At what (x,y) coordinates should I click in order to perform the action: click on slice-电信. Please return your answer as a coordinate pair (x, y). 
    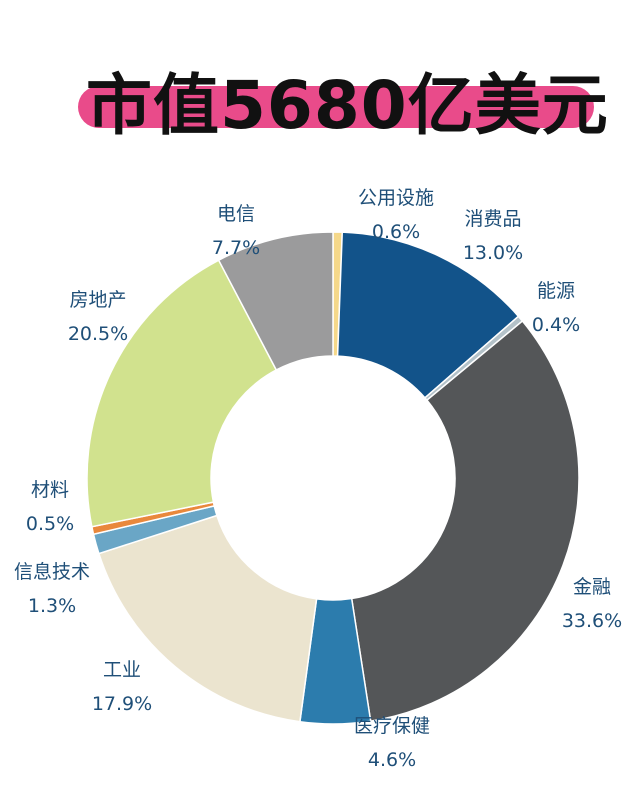
    Looking at the image, I should click on (275, 301).